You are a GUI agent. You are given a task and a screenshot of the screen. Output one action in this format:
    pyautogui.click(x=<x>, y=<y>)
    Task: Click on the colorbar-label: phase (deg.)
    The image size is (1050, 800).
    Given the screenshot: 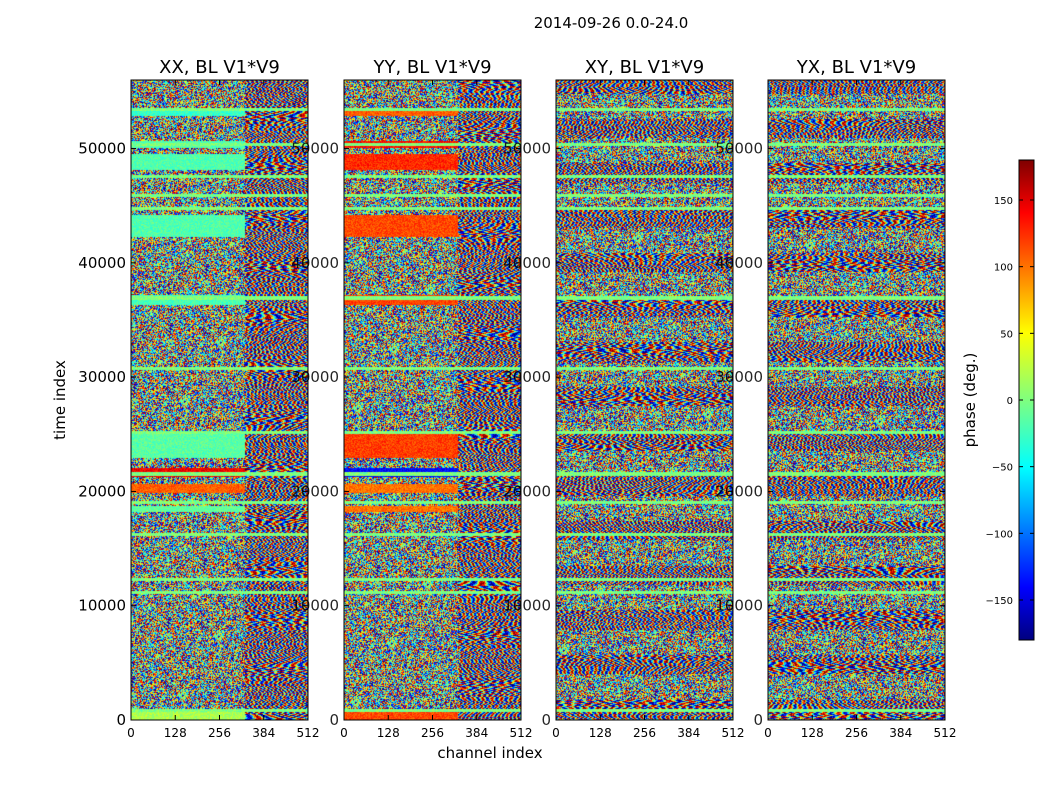 What is the action you would take?
    pyautogui.click(x=970, y=400)
    